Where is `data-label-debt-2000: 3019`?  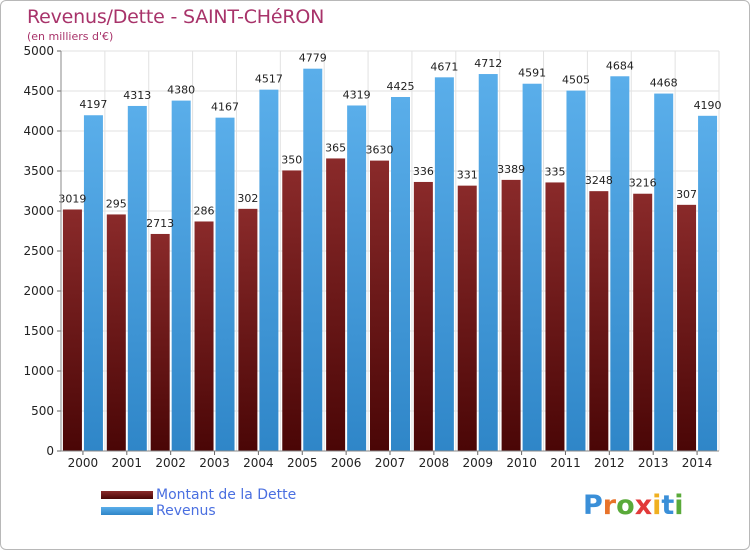
data-label-debt-2000: 3019 is located at coordinates (72, 198).